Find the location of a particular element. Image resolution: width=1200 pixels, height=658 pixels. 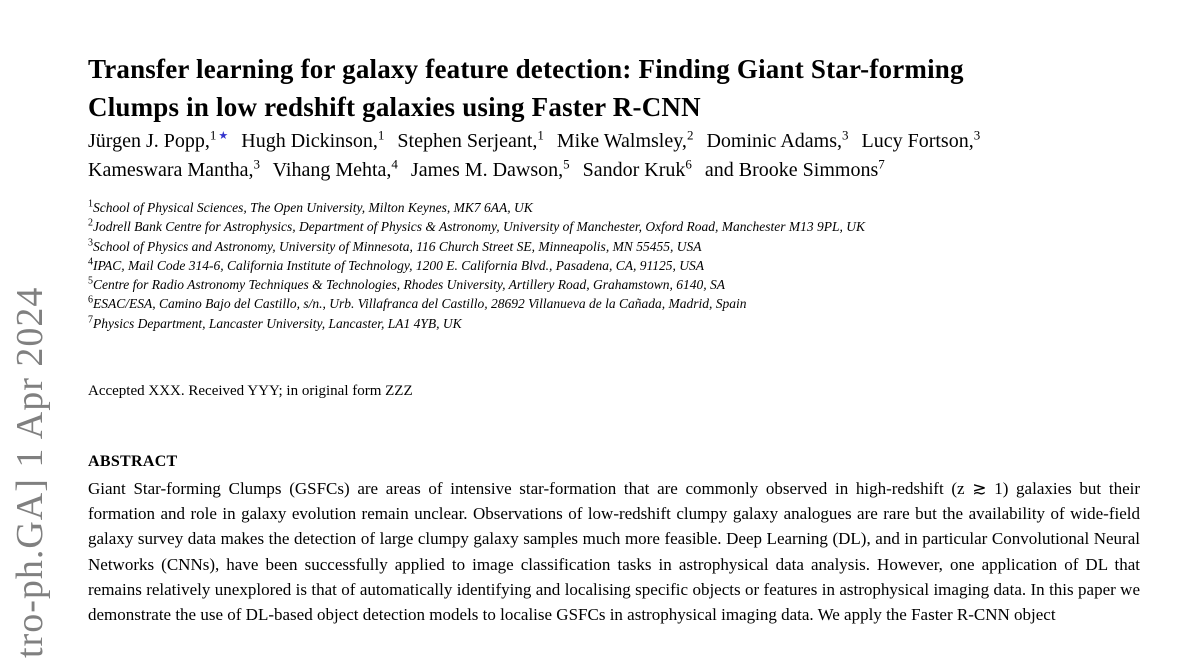

arxiv-margin-banner: tro-ph.GA] 1 Apr 2024 is located at coordinates (30, 472).